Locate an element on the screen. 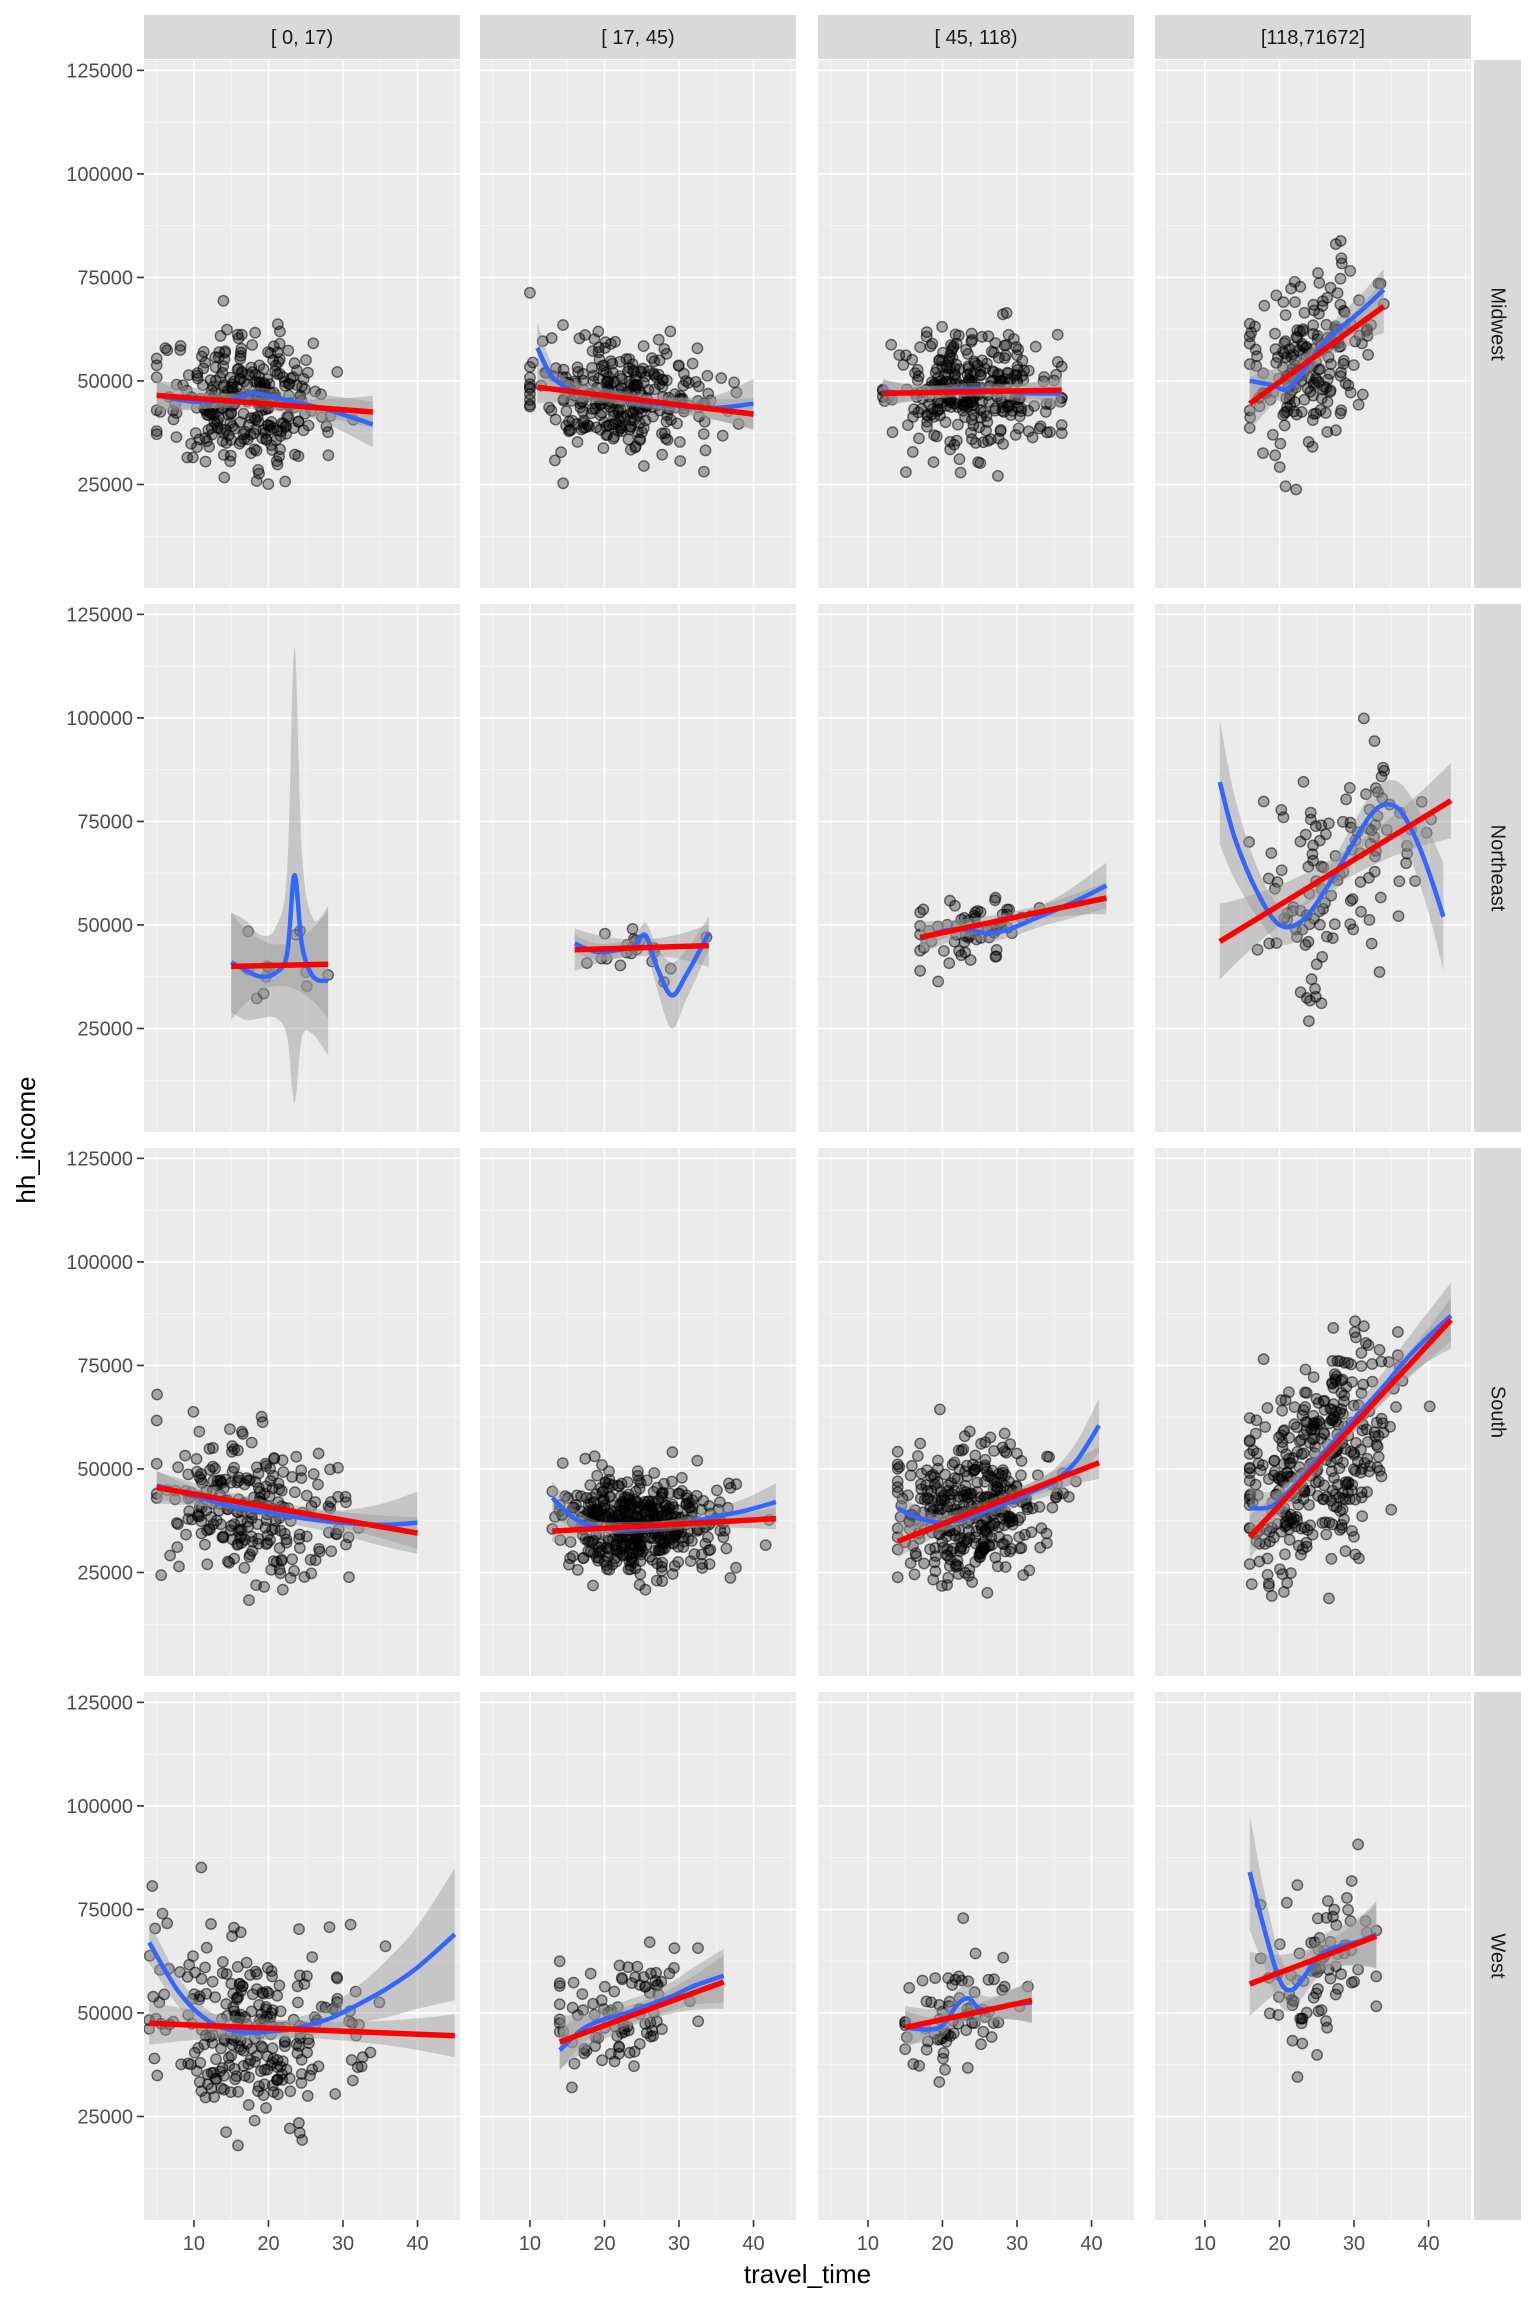 The image size is (1536, 2309). strip-background is located at coordinates (1497, 324).